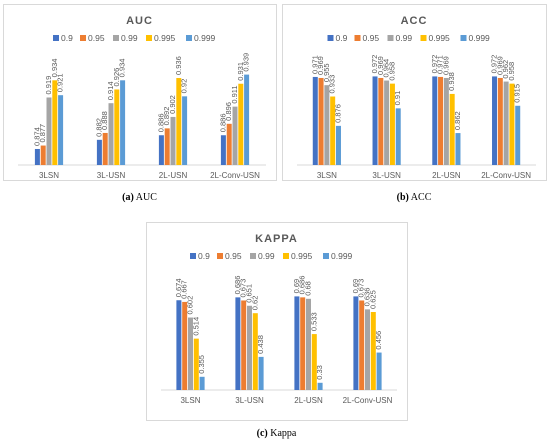 This screenshot has height=444, width=550. Describe the element at coordinates (195, 326) in the screenshot. I see `data-label: 0.514` at that location.